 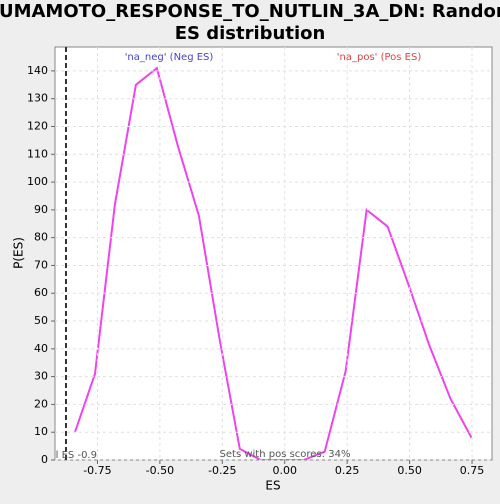 I want to click on y-tick-label: 130, so click(x=37, y=98).